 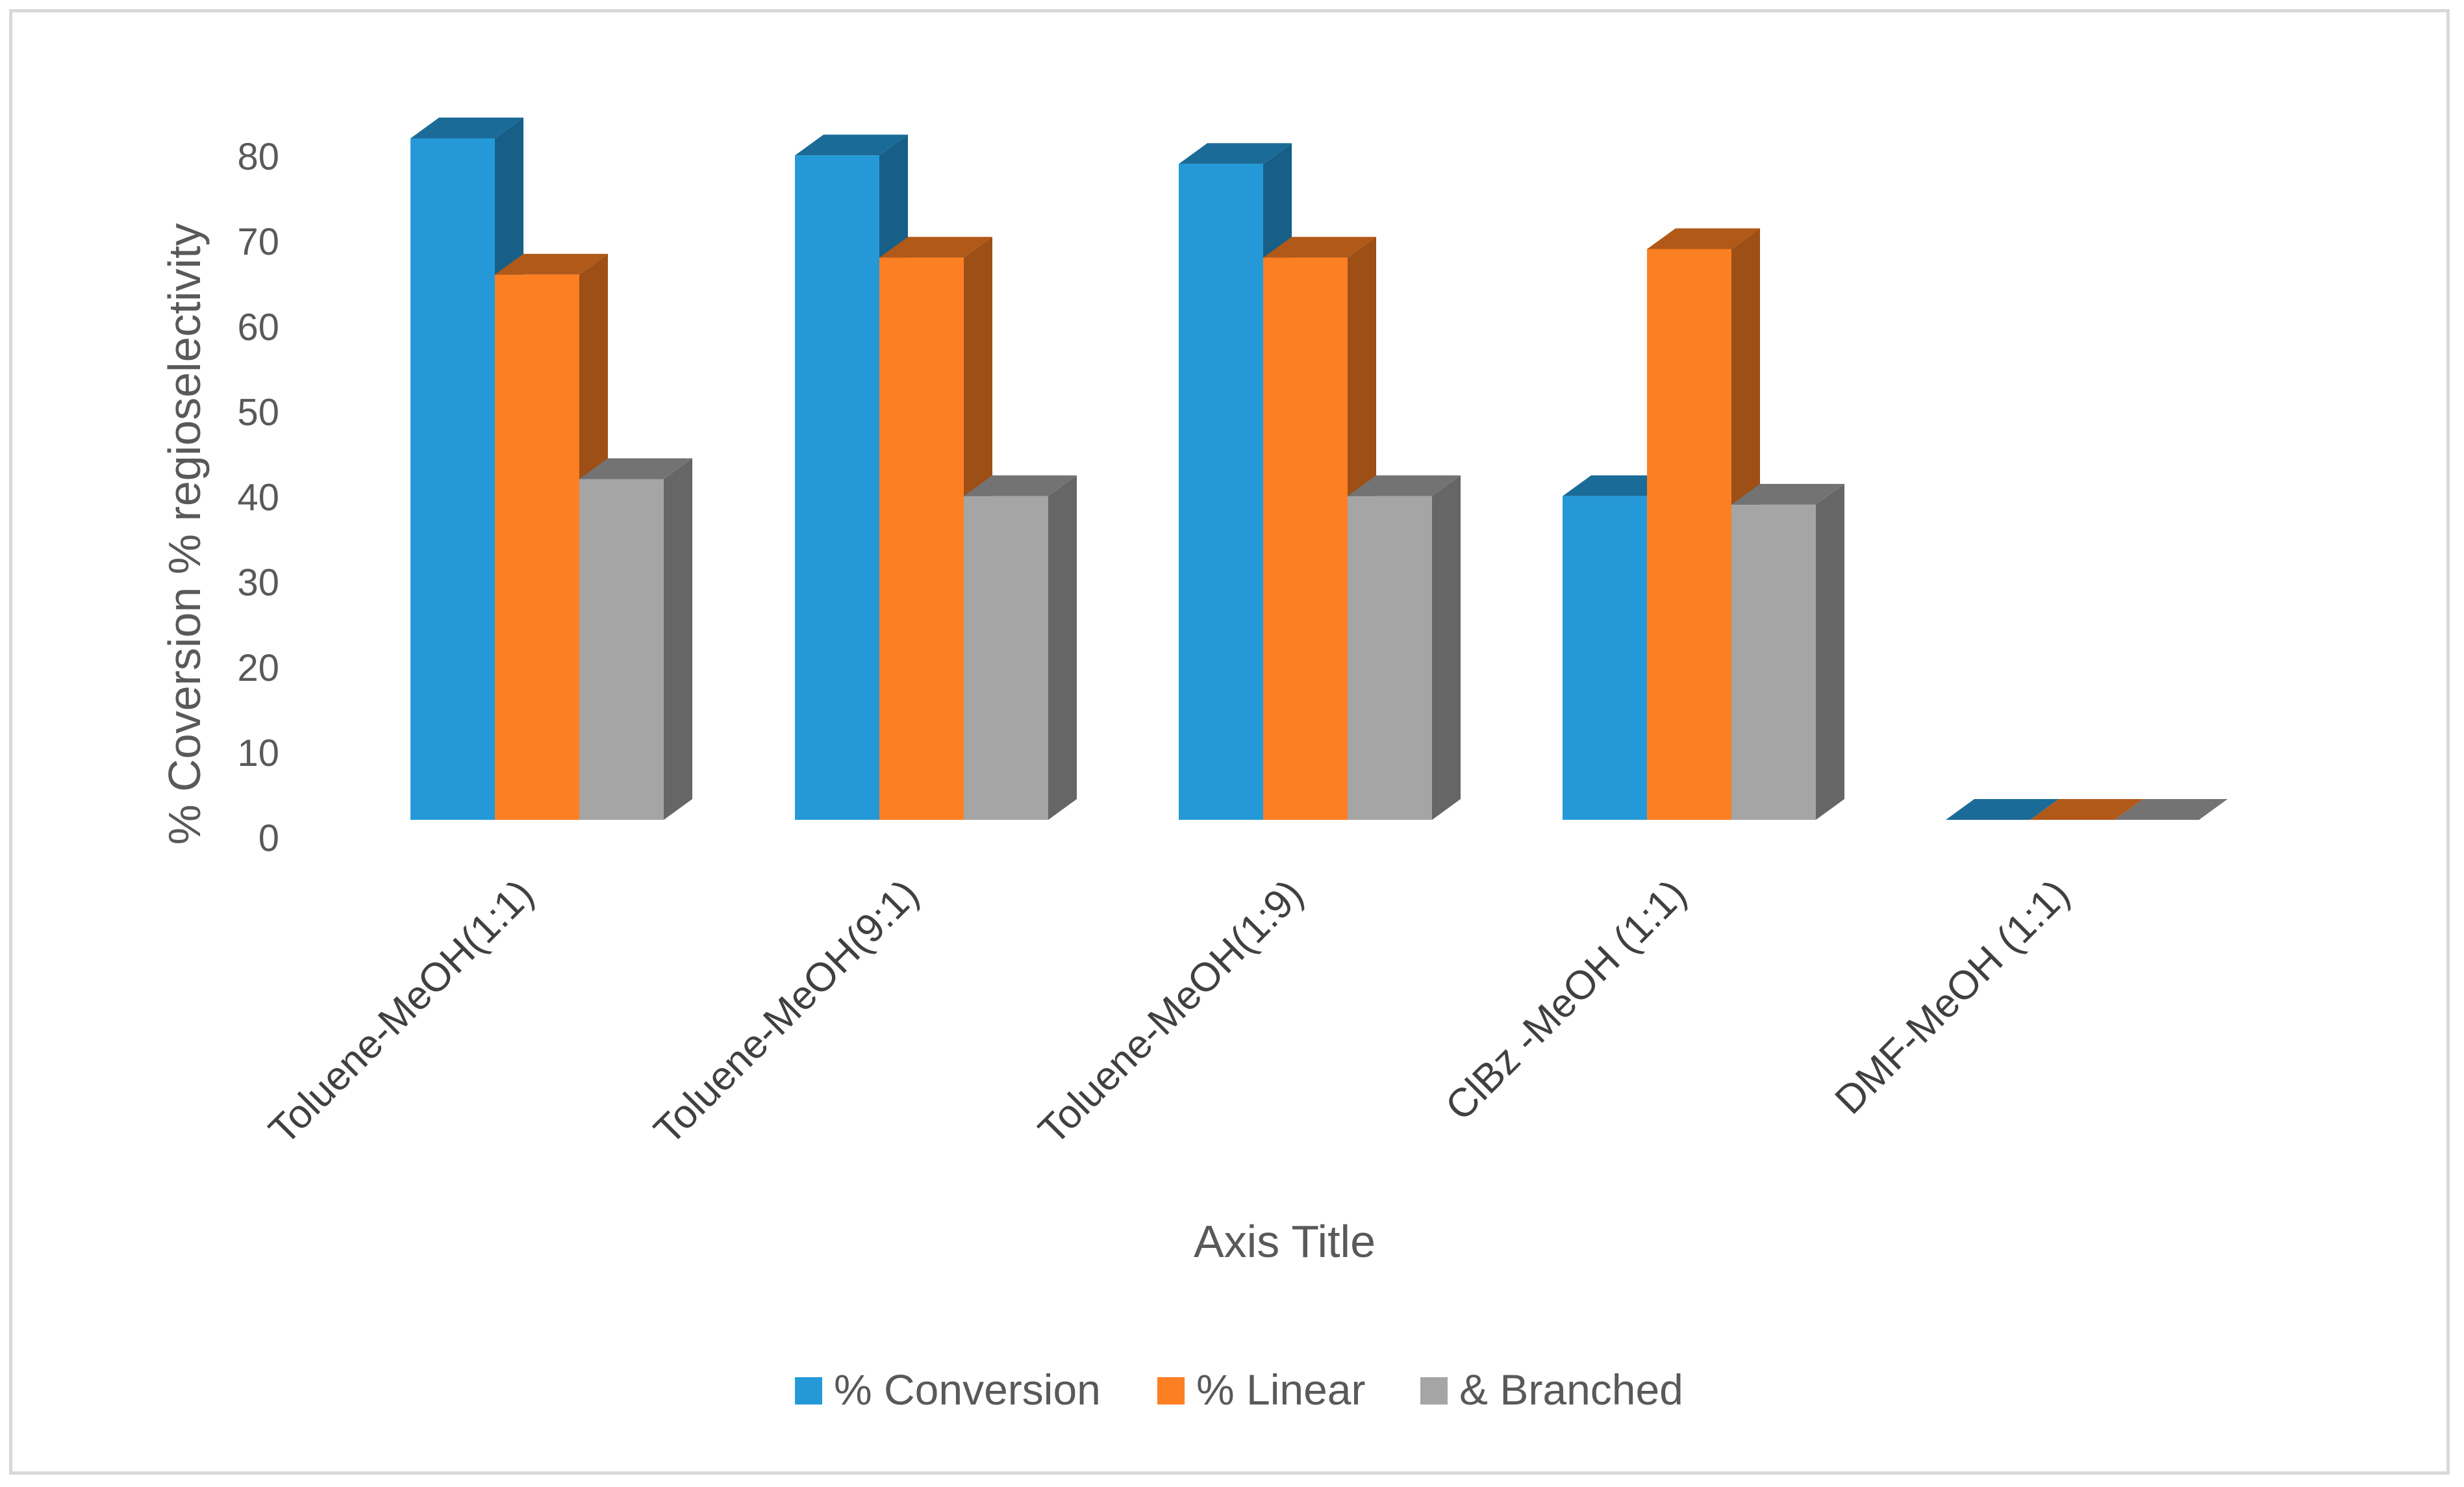 What do you see at coordinates (1285, 1241) in the screenshot?
I see `x-axis-title: Axis Title` at bounding box center [1285, 1241].